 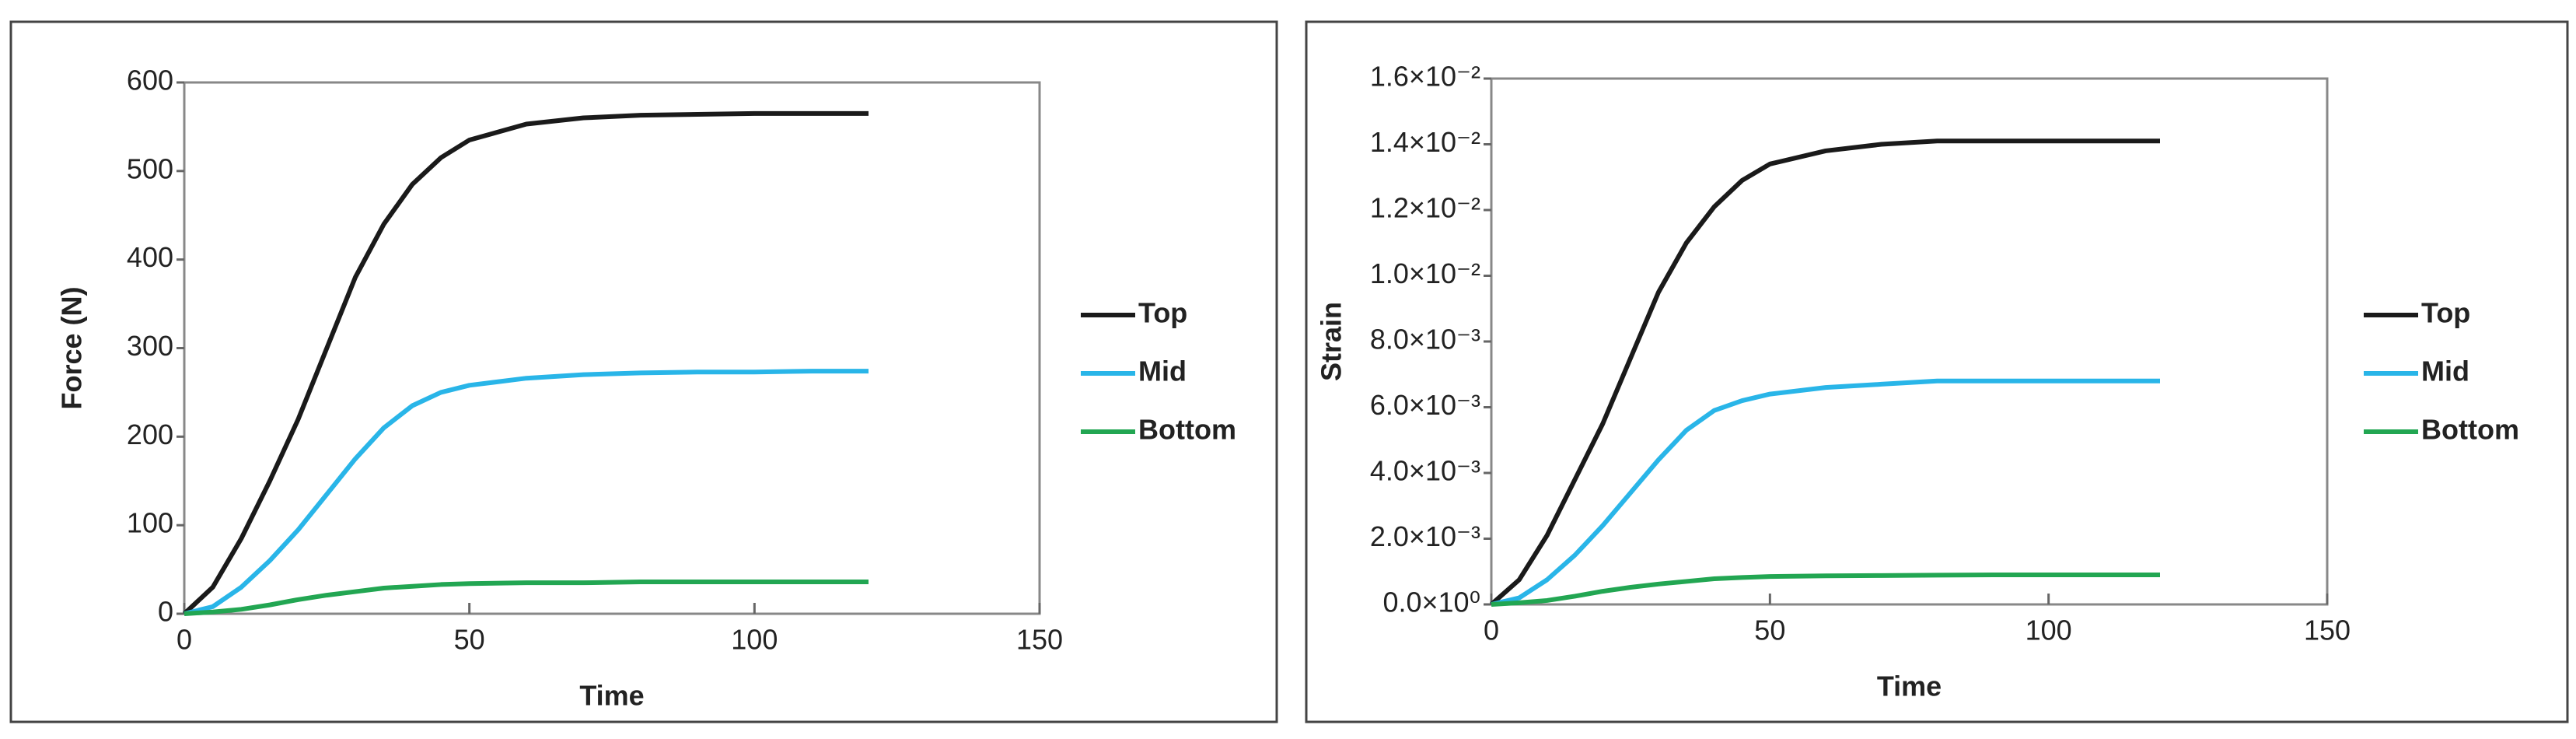 I want to click on y-tick-label: 2.0×10⁻³, so click(x=1425, y=536).